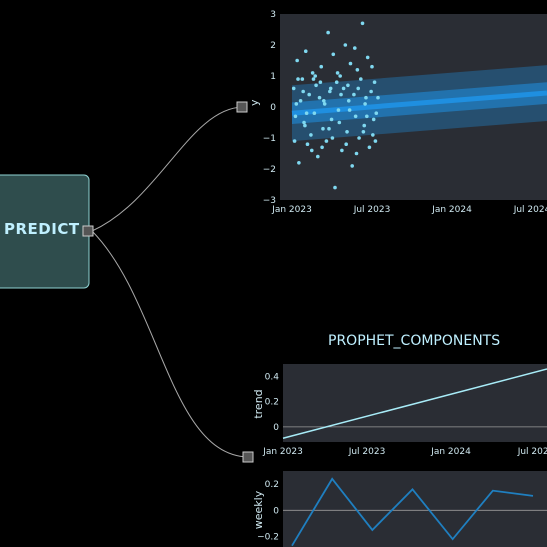  Describe the element at coordinates (409, 210) in the screenshot. I see `forecast-x-ticks: Jan 2023 Jul 2023 Jan 2024 Jul 2024` at that location.